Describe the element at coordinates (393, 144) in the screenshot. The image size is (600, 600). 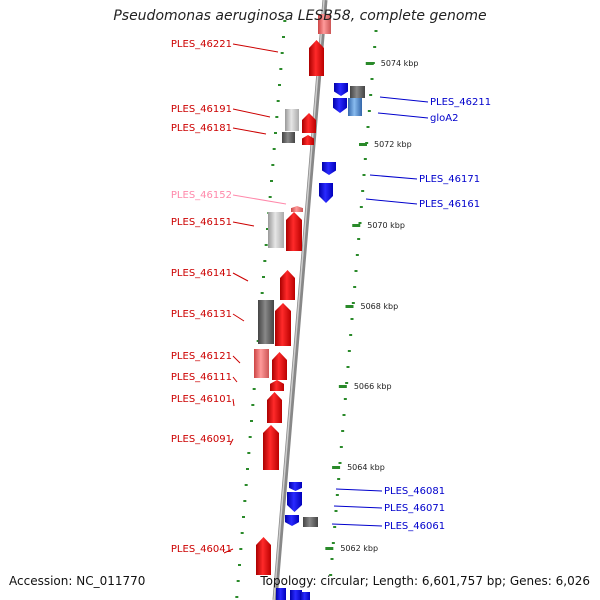
I see `kbp-scale-label: 5072 kbp` at that location.